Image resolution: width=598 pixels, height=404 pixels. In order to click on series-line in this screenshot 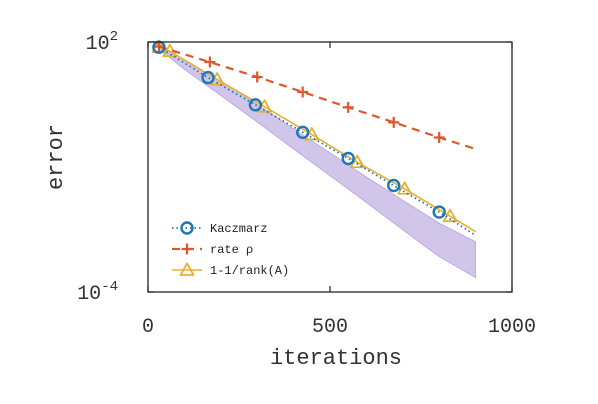, I will do `click(317, 98)`.